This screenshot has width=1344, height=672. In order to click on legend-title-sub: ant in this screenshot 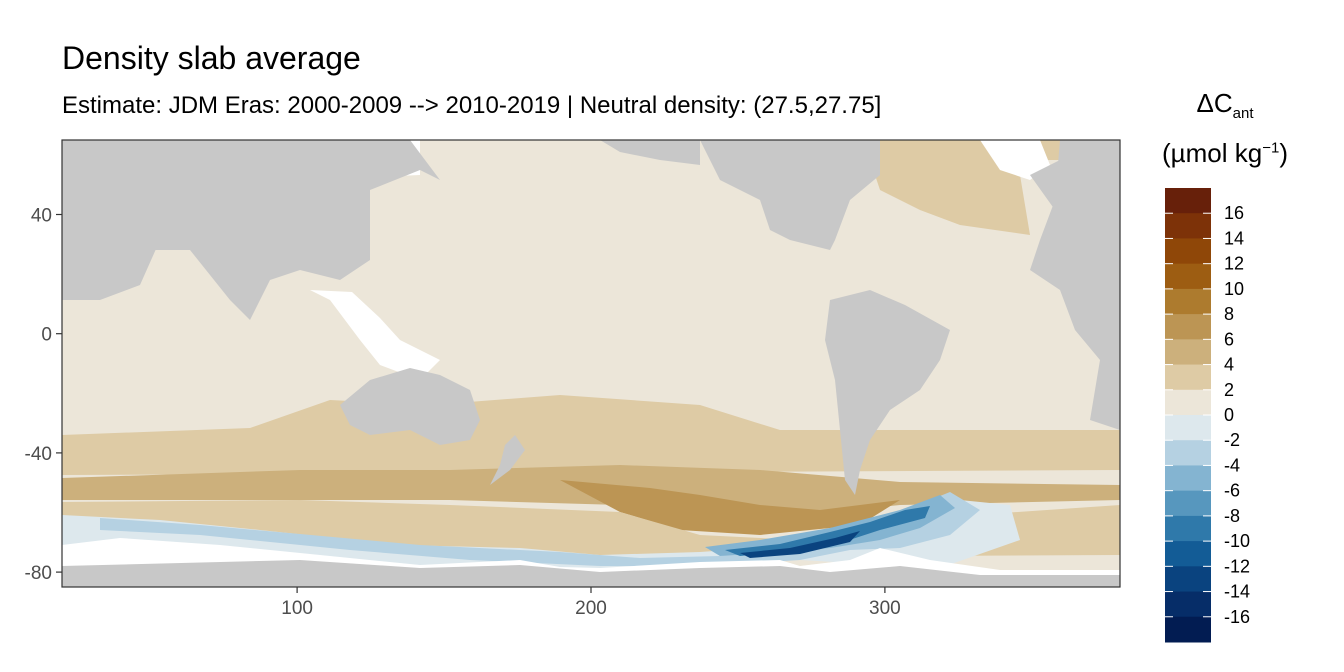, I will do `click(1243, 114)`.